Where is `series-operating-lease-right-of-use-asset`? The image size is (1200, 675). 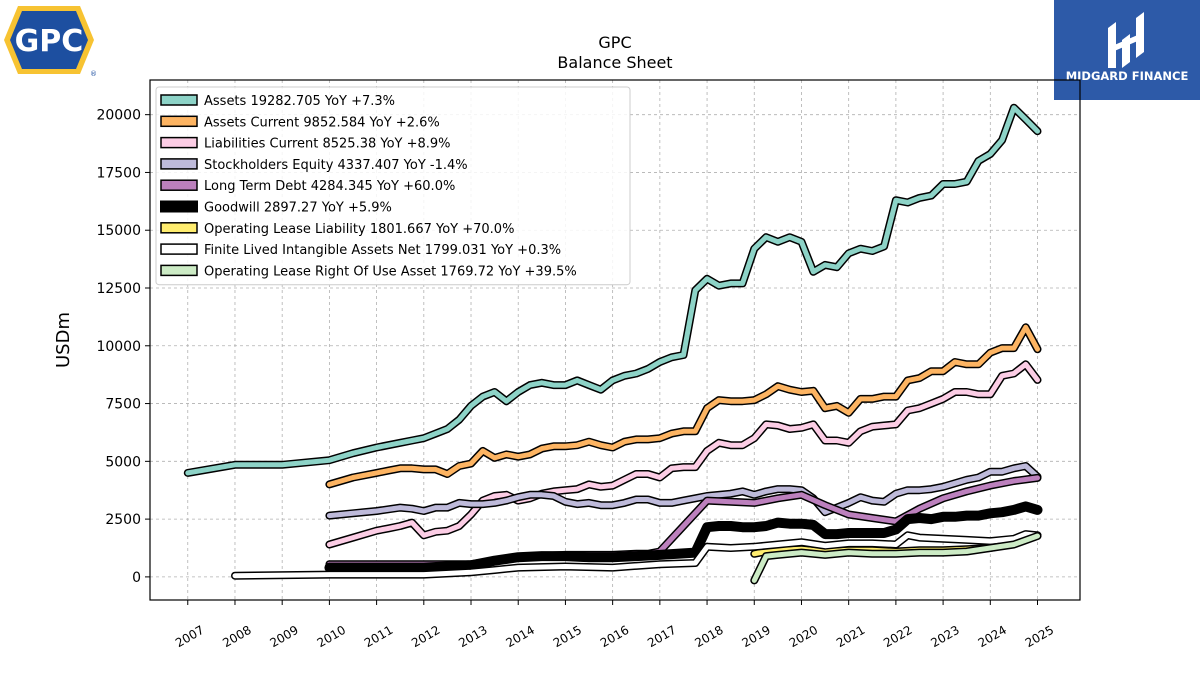 series-operating-lease-right-of-use-asset is located at coordinates (896, 558).